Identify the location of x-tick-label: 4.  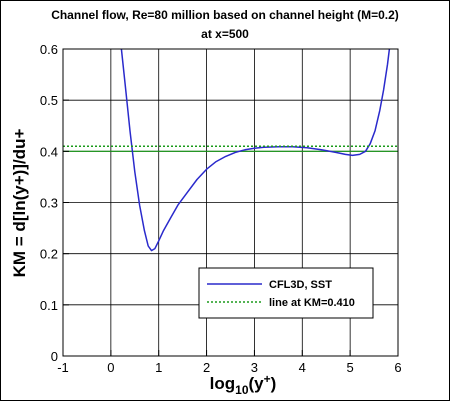
(302, 367).